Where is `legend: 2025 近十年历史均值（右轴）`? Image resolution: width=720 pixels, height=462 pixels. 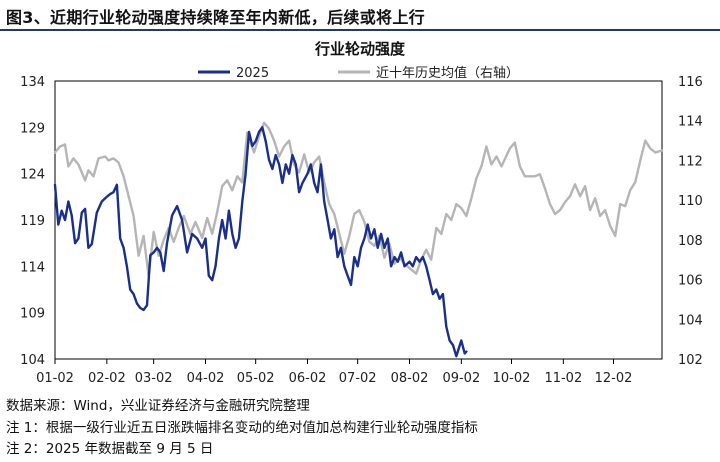
legend: 2025 近十年历史均值（右轴） is located at coordinates (358, 73).